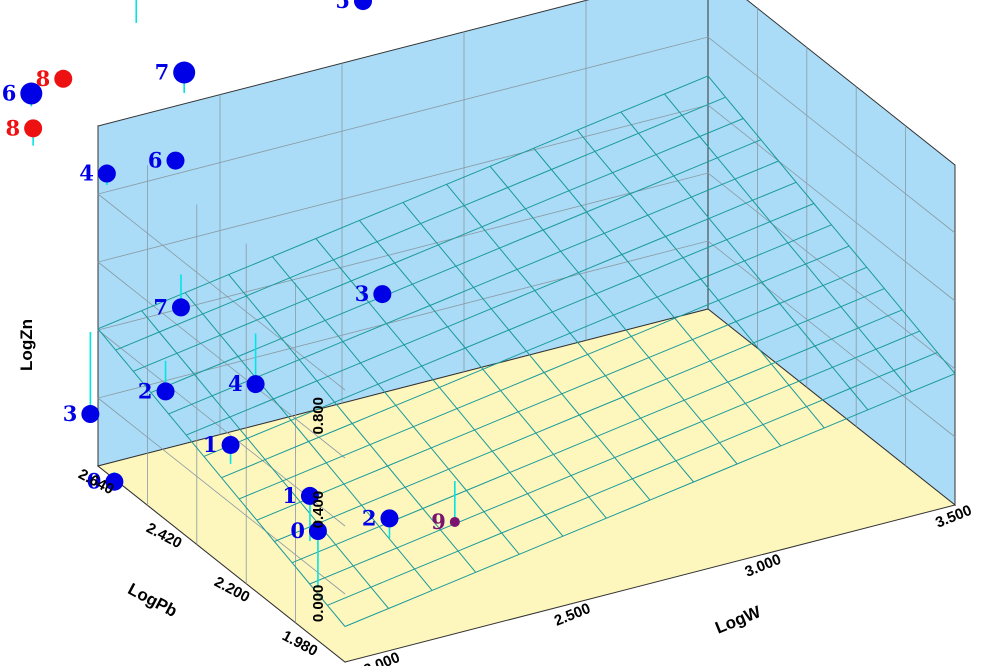 The image size is (1007, 666). What do you see at coordinates (318, 510) in the screenshot?
I see `z-tick-label: 0.400` at bounding box center [318, 510].